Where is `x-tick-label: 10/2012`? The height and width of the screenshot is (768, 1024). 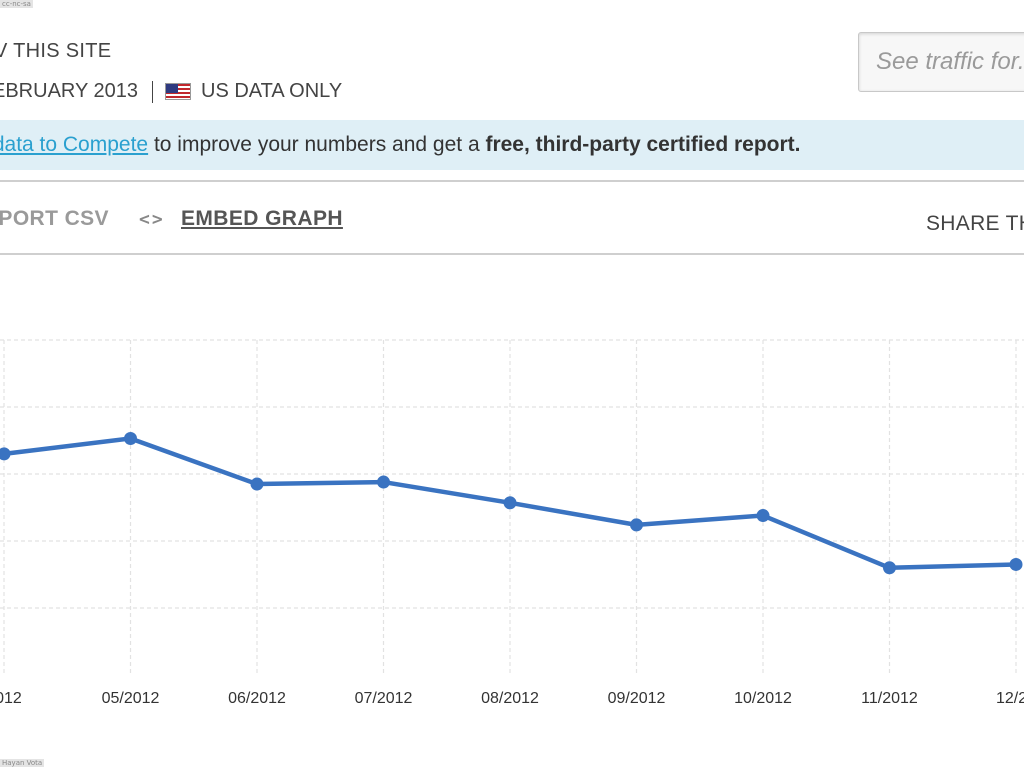
x-tick-label: 10/2012 is located at coordinates (763, 698).